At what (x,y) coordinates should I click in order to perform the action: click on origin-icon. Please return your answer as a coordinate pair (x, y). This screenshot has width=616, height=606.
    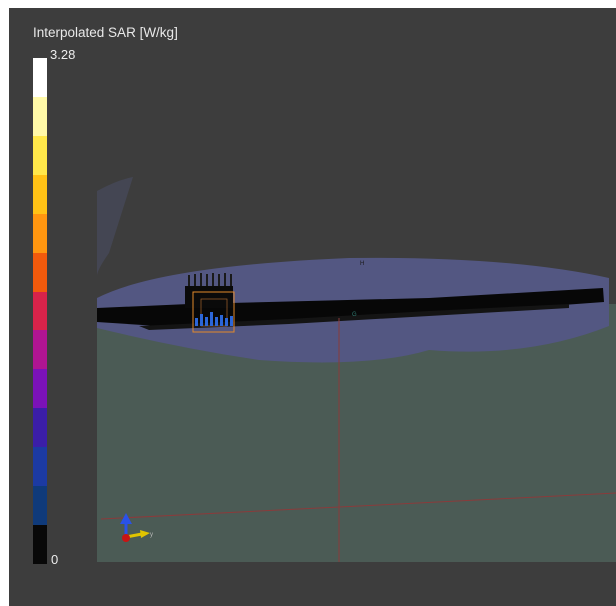
    Looking at the image, I should click on (126, 538).